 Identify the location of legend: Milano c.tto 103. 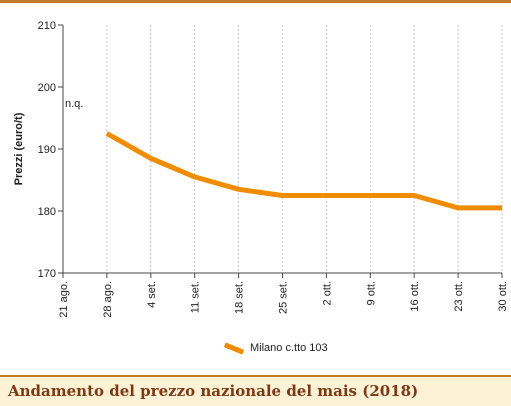
(275, 348).